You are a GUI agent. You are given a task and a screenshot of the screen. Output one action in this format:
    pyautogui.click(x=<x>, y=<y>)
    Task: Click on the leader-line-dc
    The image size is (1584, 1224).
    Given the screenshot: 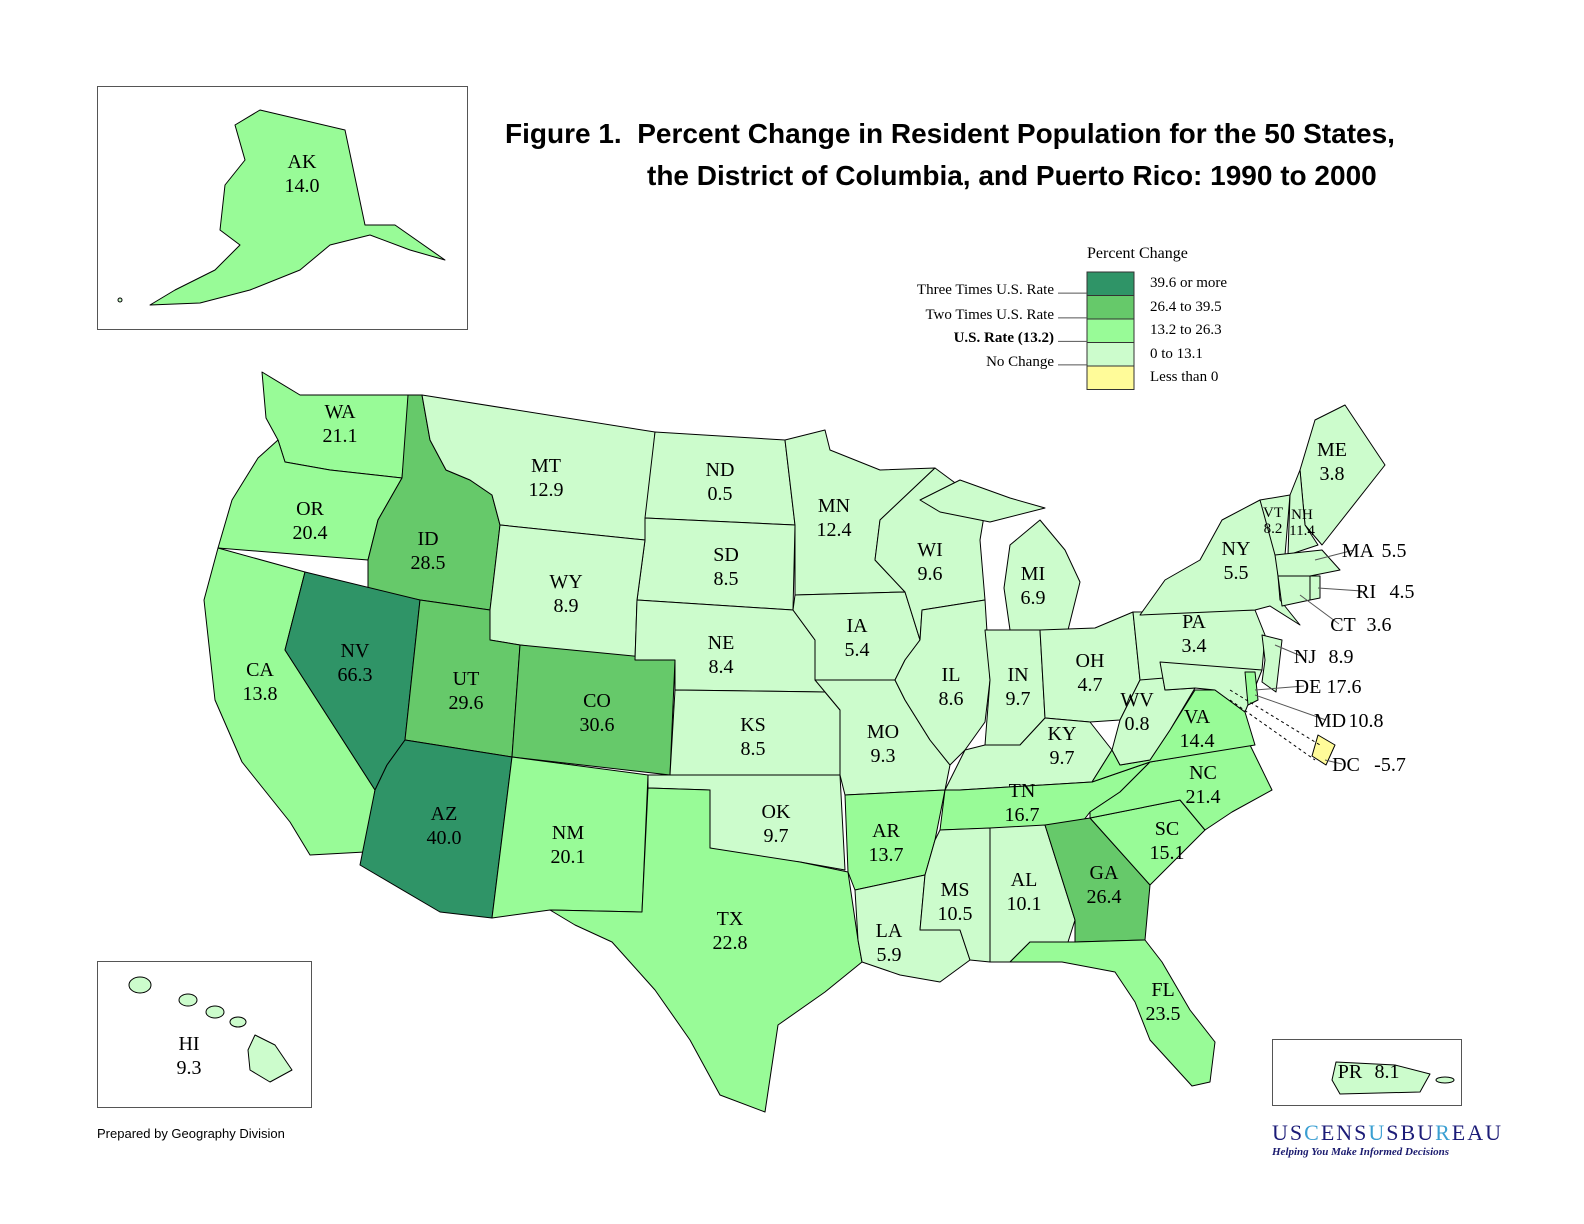 What is the action you would take?
    pyautogui.click(x=1333, y=762)
    